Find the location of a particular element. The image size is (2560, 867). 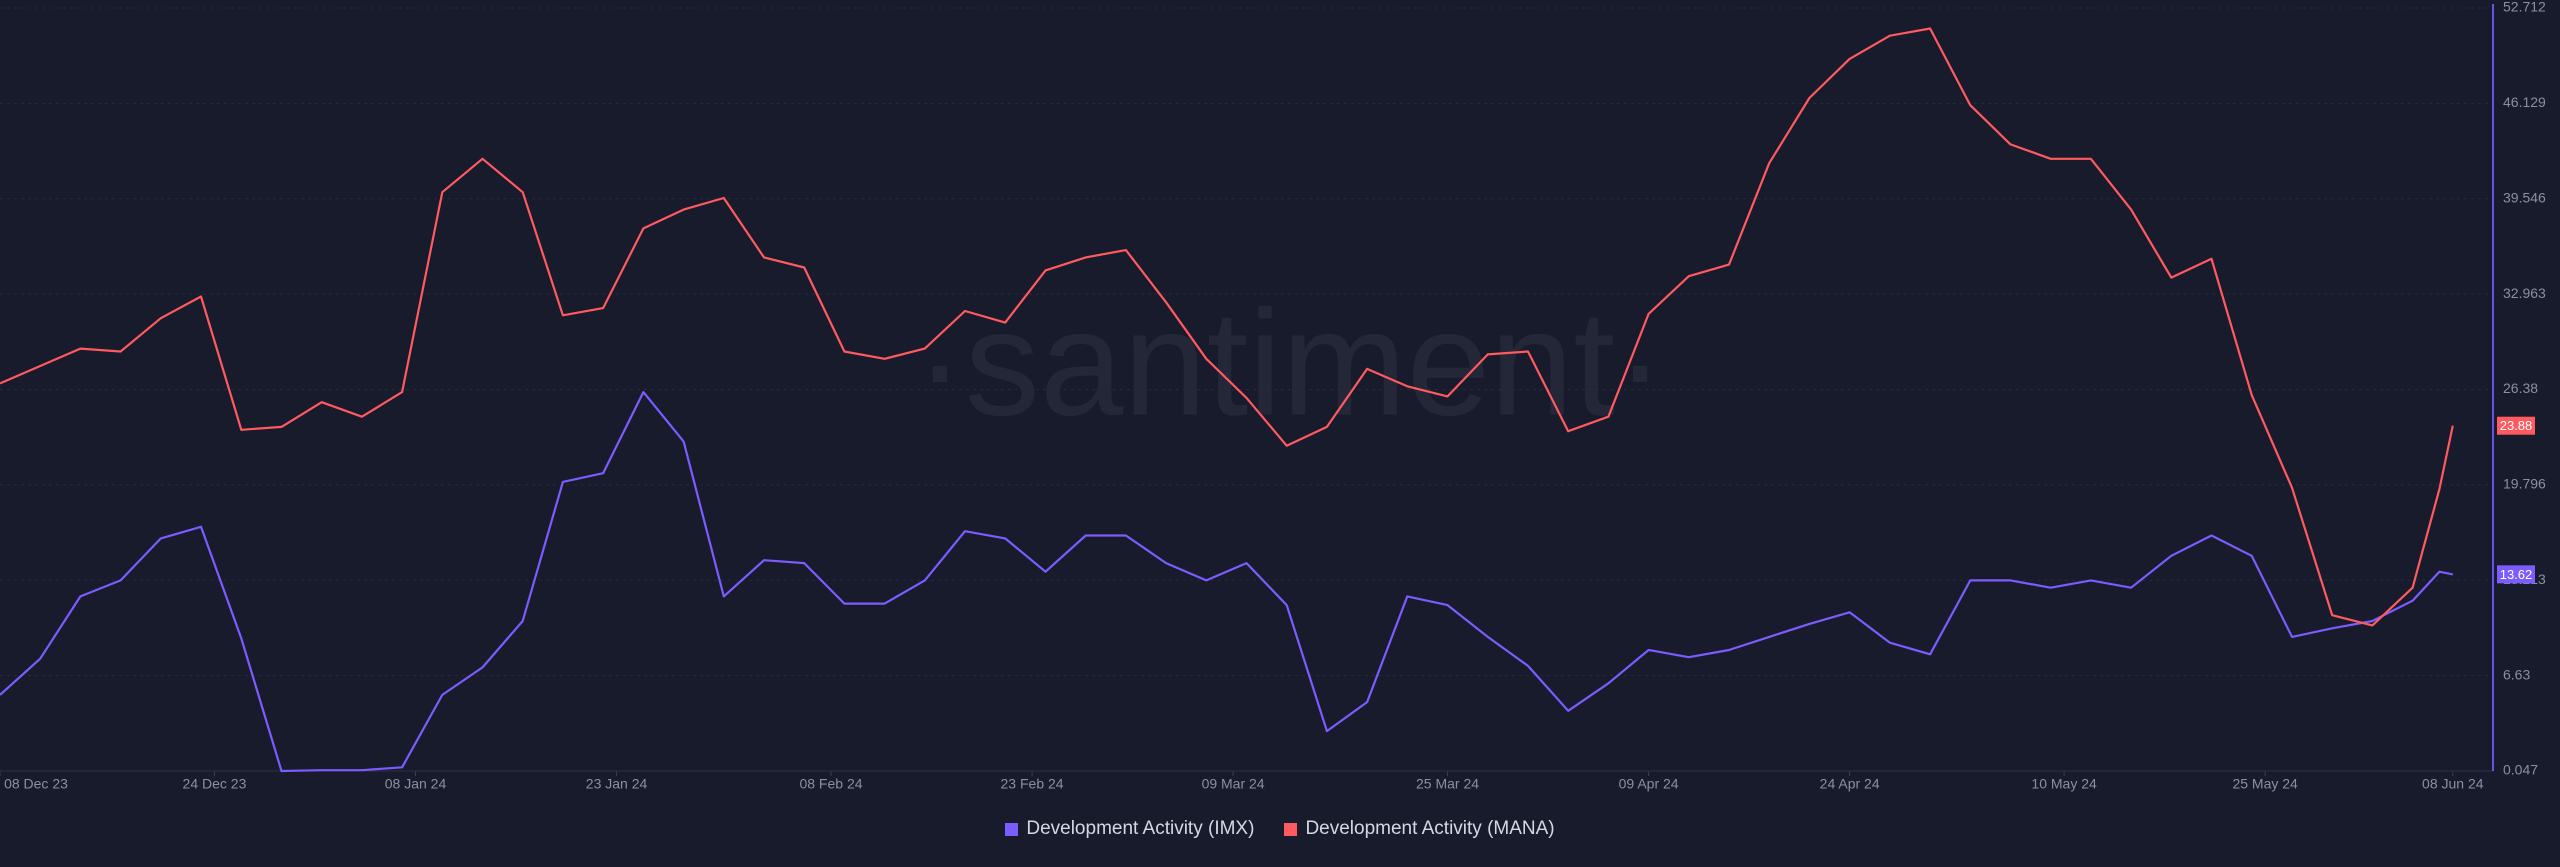

legend-item: Development Activity (IMX) is located at coordinates (1129, 829).